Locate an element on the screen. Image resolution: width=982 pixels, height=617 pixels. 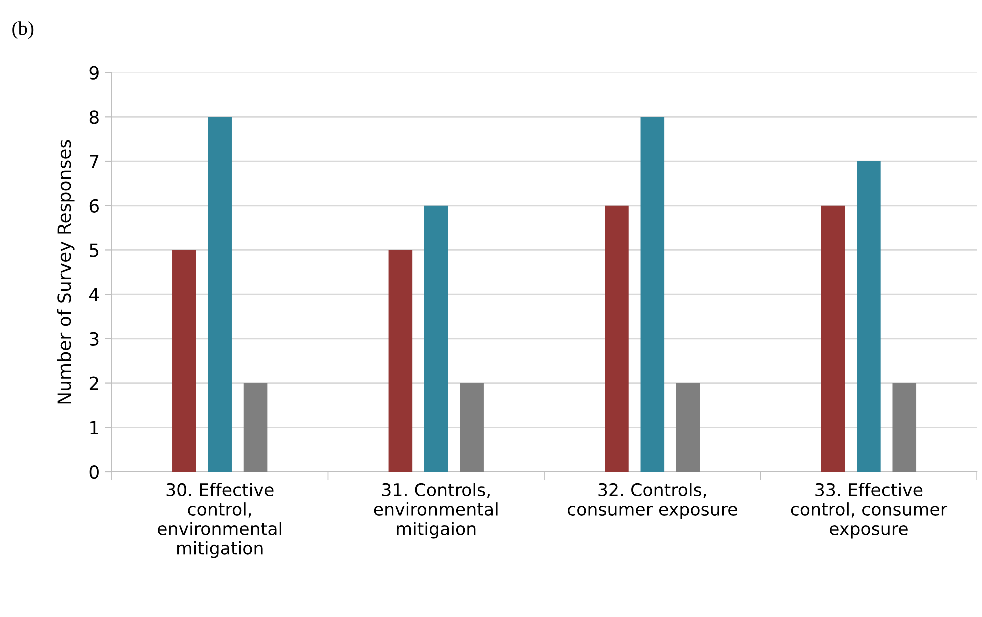
x-tick-label: 33. Effective control, consumer exposure is located at coordinates (869, 511).